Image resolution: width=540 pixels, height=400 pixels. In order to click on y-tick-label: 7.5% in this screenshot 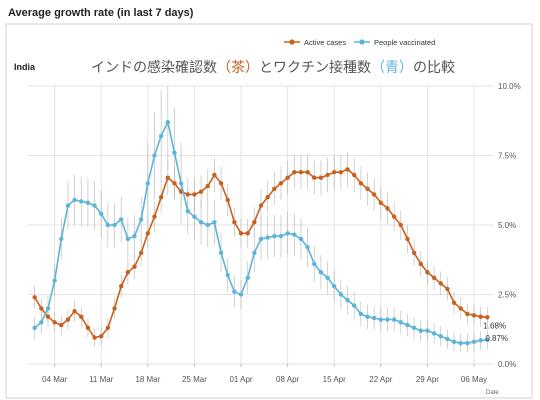, I will do `click(507, 156)`.